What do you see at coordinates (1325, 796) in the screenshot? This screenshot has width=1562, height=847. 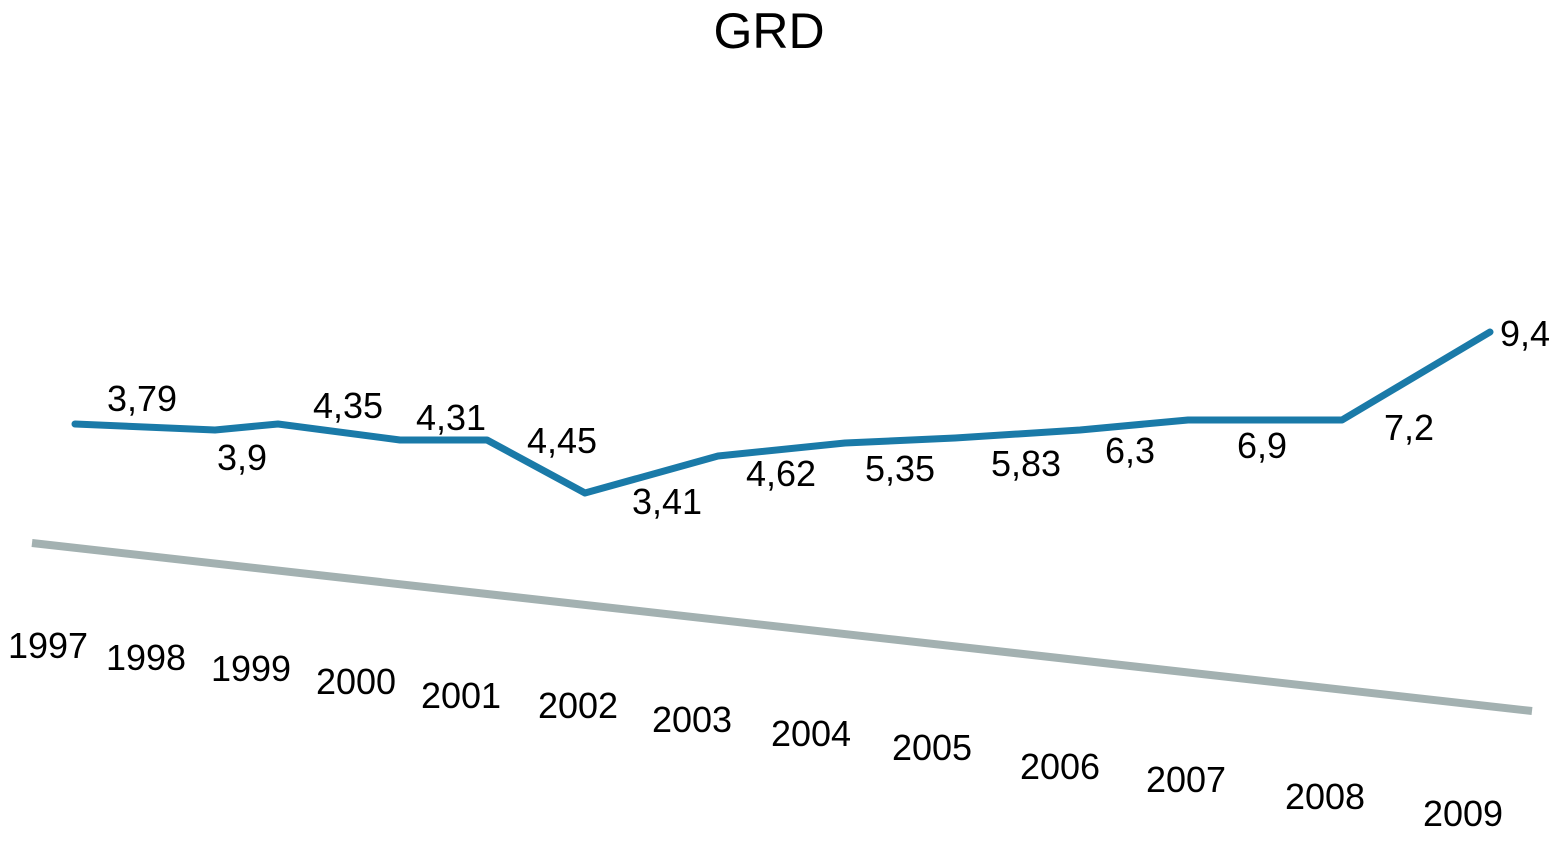 I see `x-tick-label-2008: 2008` at bounding box center [1325, 796].